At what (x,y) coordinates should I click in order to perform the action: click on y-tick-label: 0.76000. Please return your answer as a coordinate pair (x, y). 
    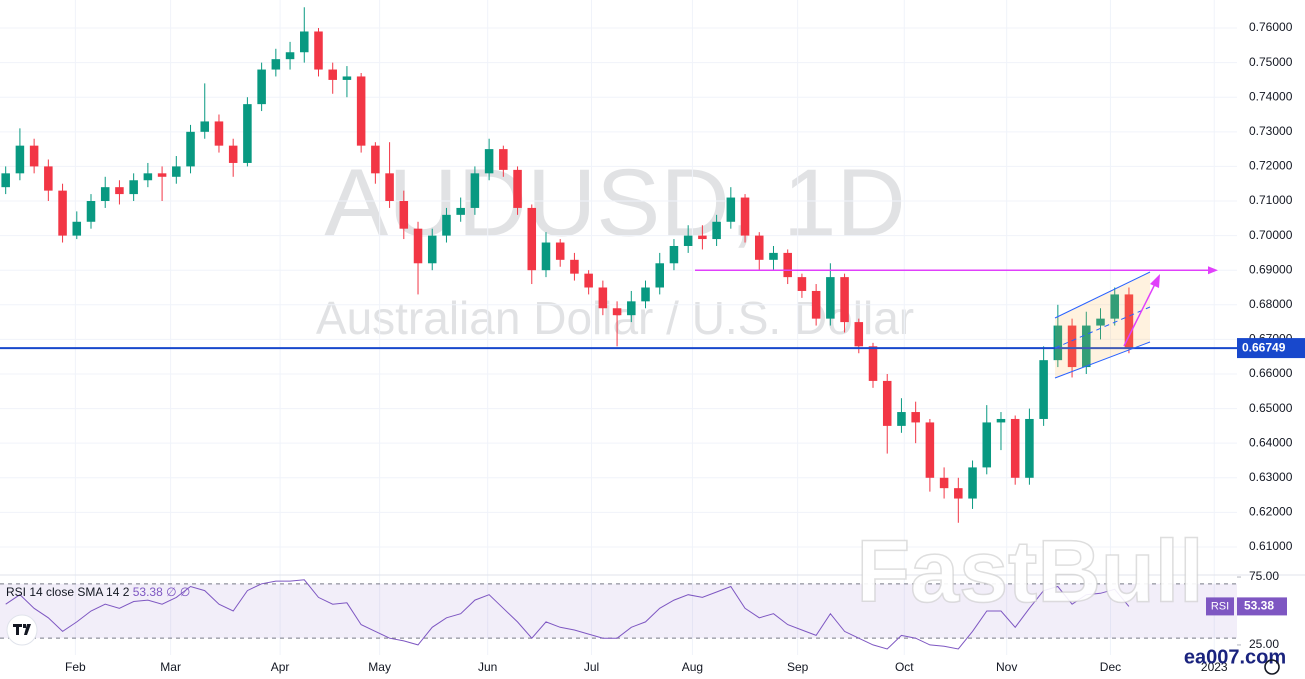
    Looking at the image, I should click on (1271, 27).